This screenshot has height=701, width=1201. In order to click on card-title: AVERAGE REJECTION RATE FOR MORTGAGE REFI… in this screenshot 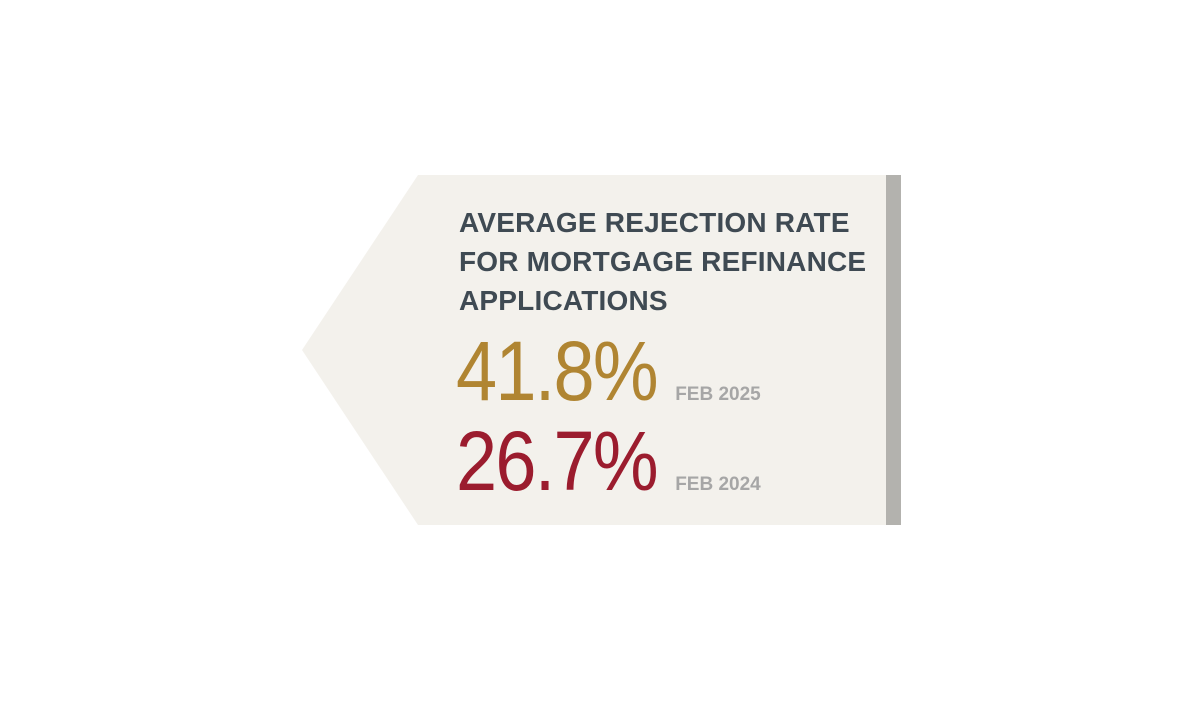, I will do `click(663, 261)`.